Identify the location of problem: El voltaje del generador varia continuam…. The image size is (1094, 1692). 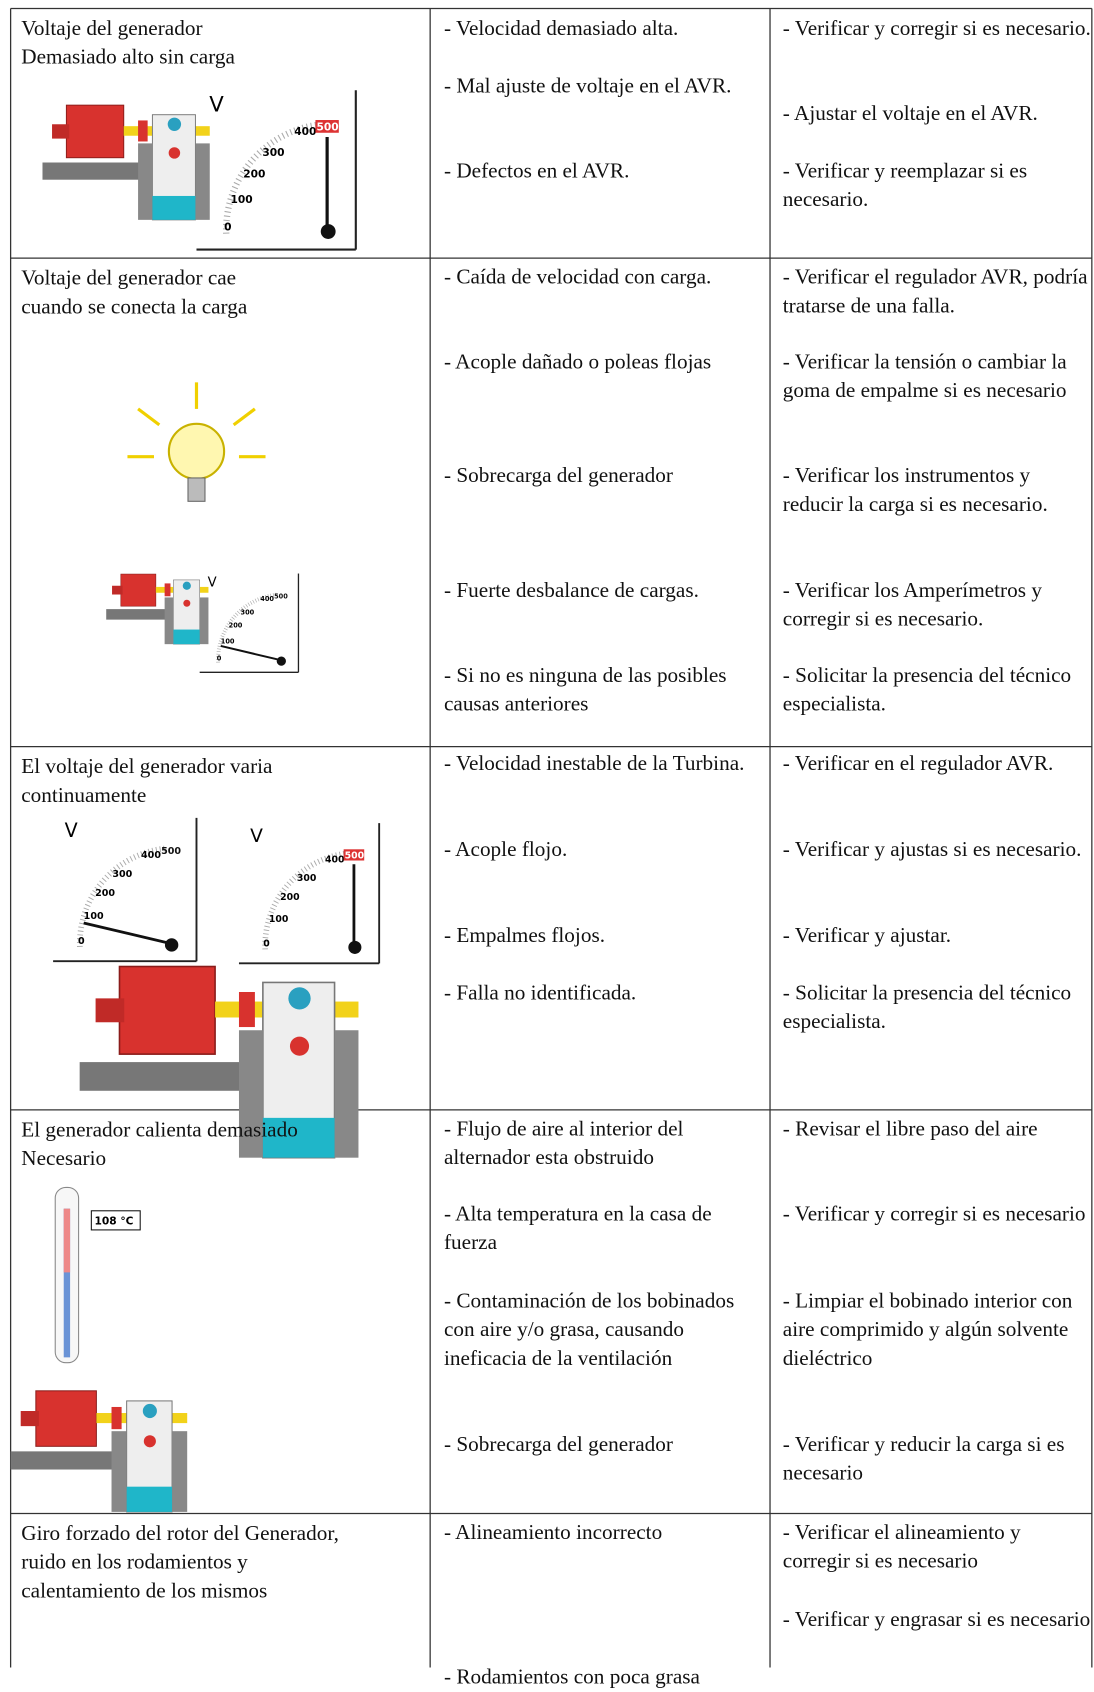
(147, 781).